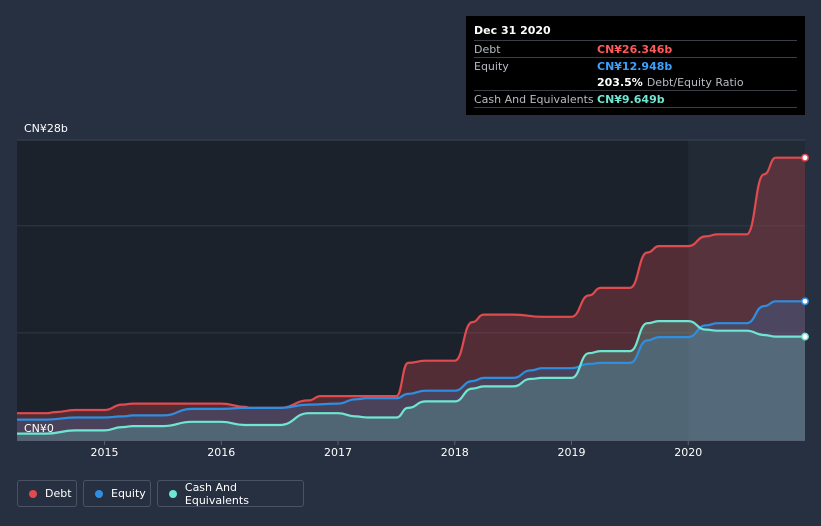 This screenshot has width=821, height=526. I want to click on tooltip-cash-row: Cash And Equivalents CN¥9.649b, so click(635, 99).